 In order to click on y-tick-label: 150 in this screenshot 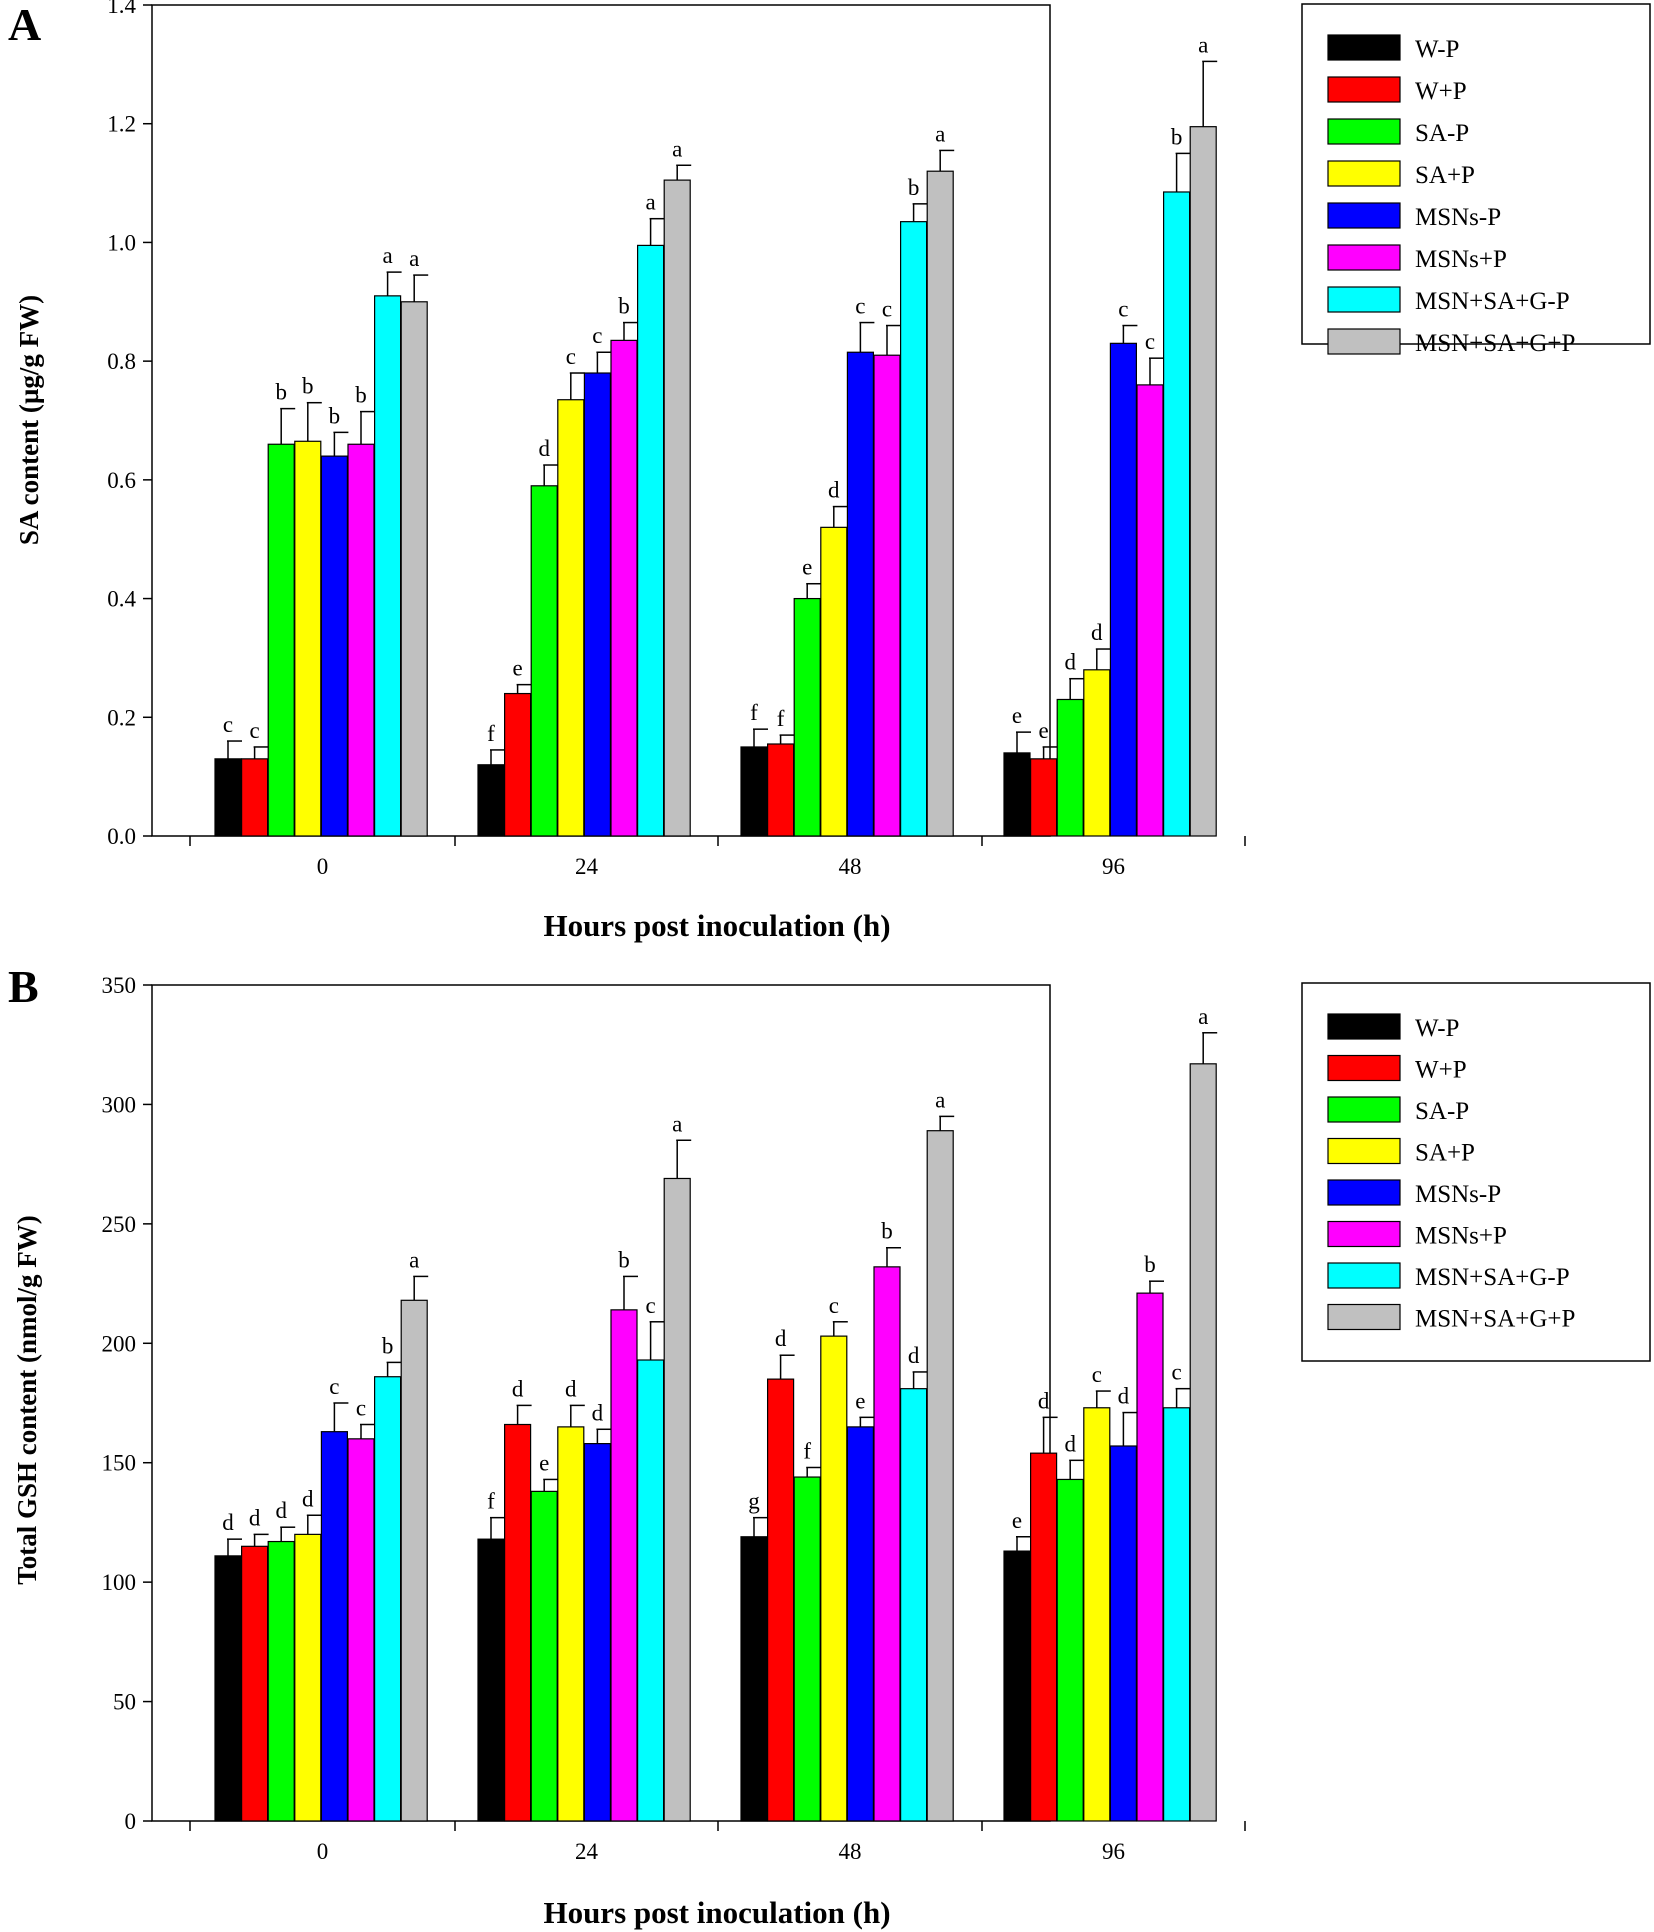, I will do `click(119, 1463)`.